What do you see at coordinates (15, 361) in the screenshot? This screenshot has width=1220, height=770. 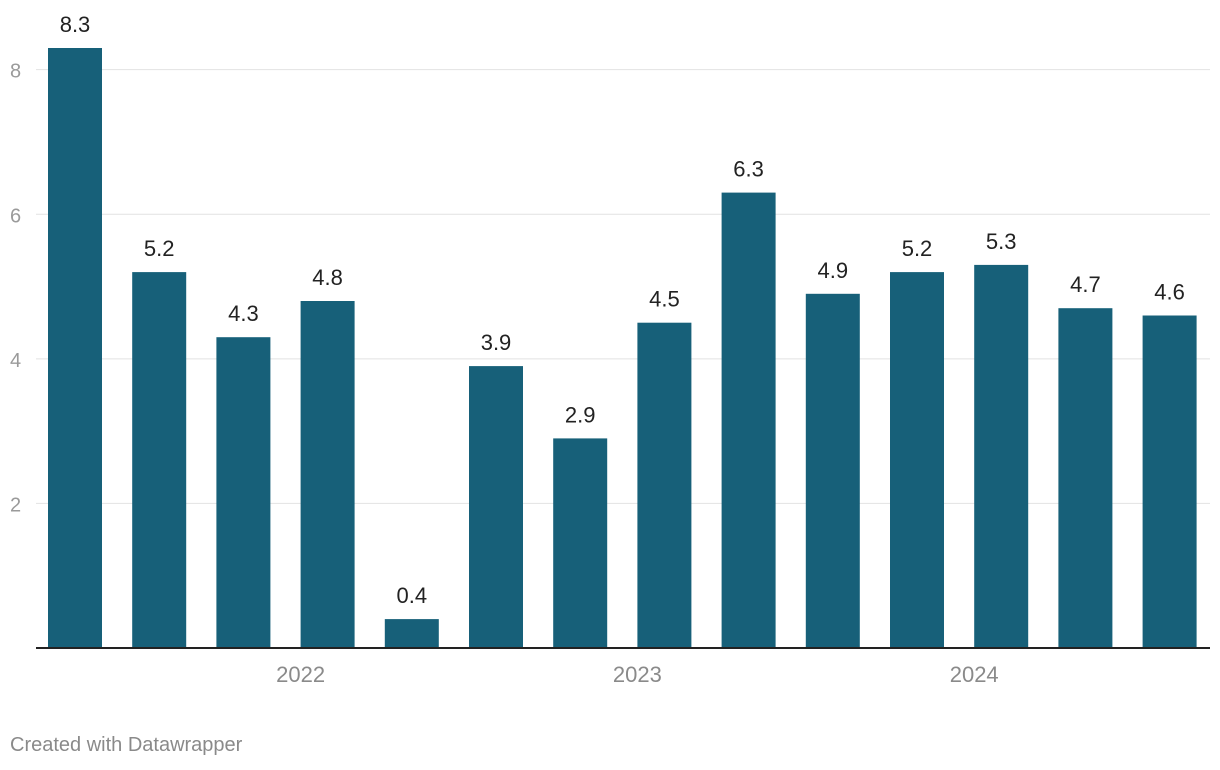 I see `y-tick-label: 4` at bounding box center [15, 361].